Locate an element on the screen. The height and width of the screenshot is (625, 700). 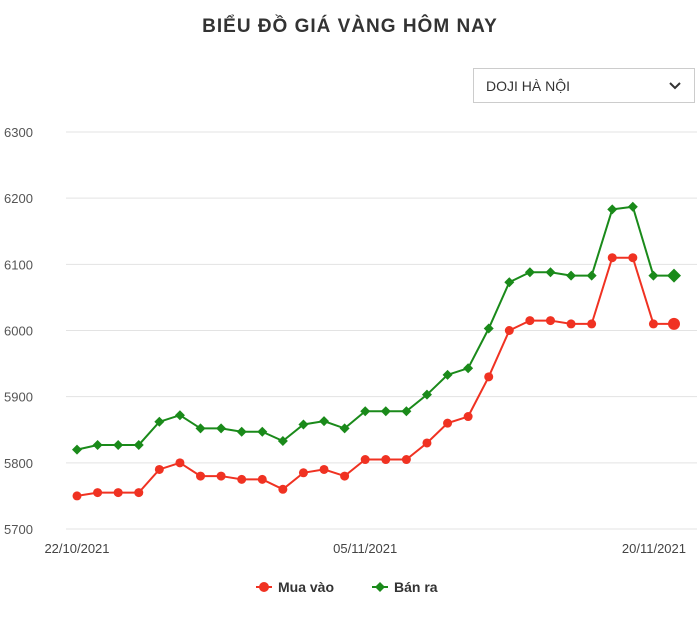
y-tick-label: 6300 is located at coordinates (18, 132).